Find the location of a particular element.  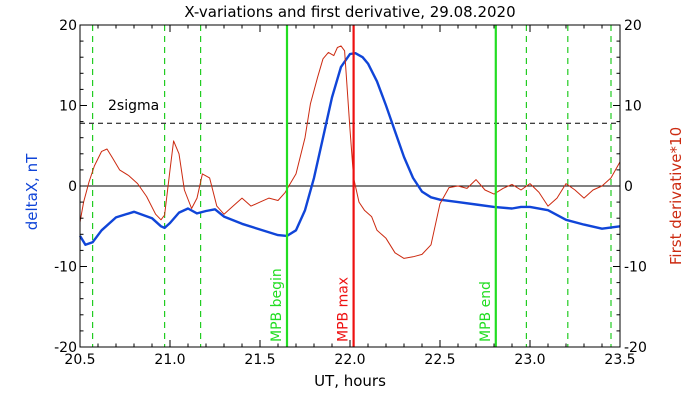

x-tick-label: 22.0 is located at coordinates (349, 360).